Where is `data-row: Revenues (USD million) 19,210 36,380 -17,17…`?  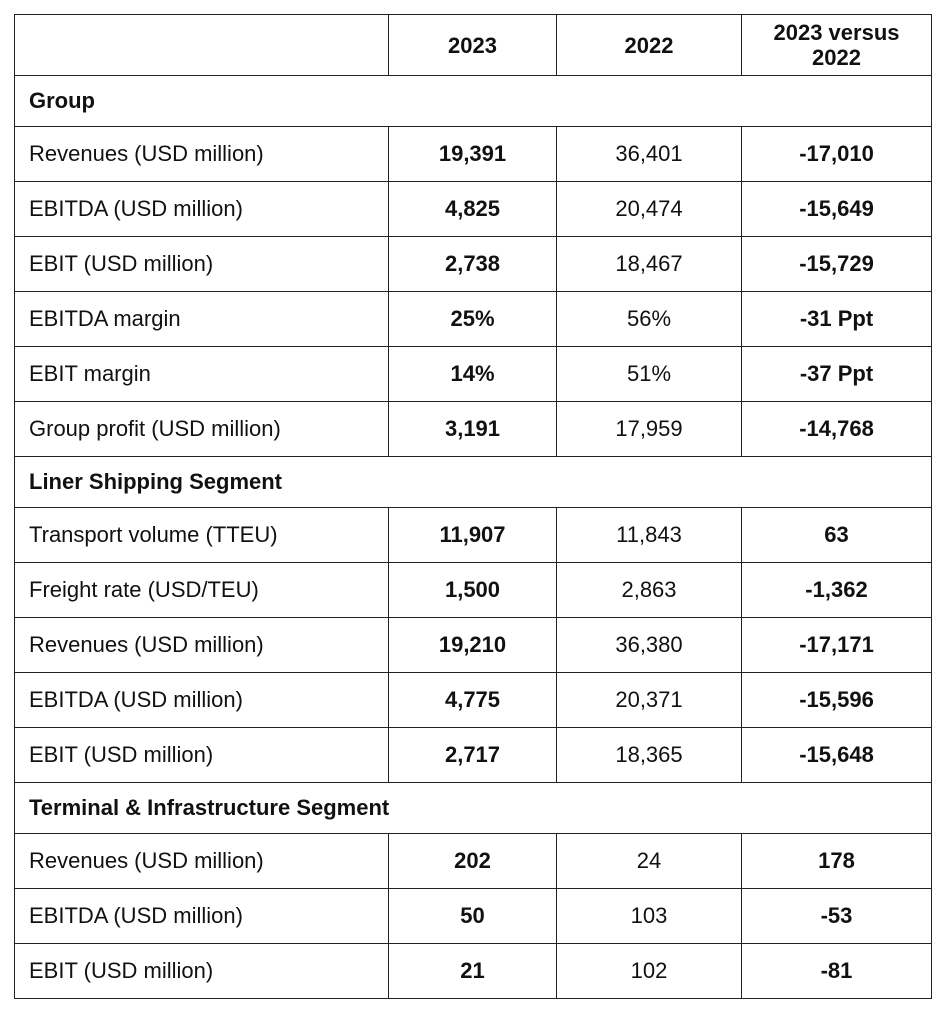
data-row: Revenues (USD million) 19,210 36,380 -17,17… is located at coordinates (473, 645).